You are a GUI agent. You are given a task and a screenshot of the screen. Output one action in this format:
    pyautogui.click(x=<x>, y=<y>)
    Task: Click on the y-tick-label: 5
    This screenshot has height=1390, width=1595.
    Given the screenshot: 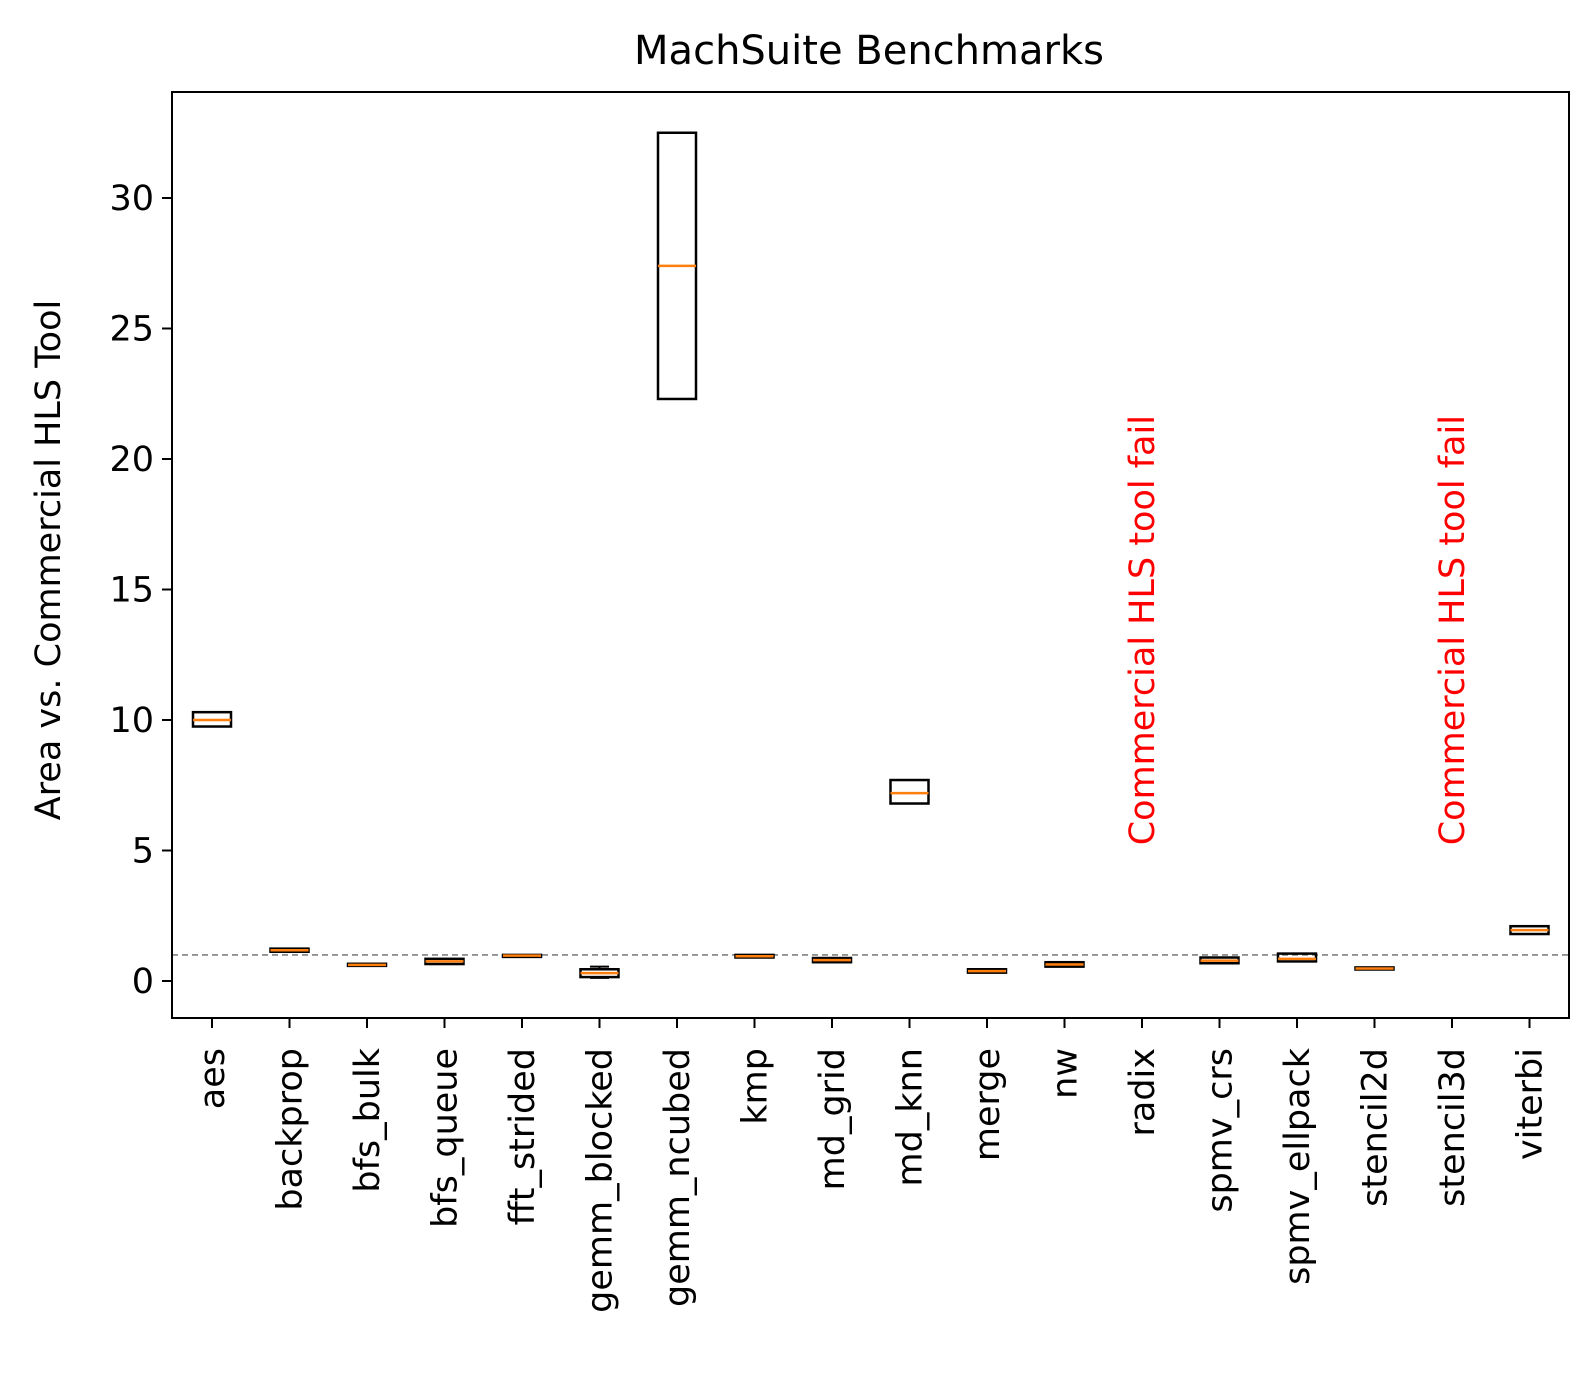 What is the action you would take?
    pyautogui.click(x=143, y=852)
    